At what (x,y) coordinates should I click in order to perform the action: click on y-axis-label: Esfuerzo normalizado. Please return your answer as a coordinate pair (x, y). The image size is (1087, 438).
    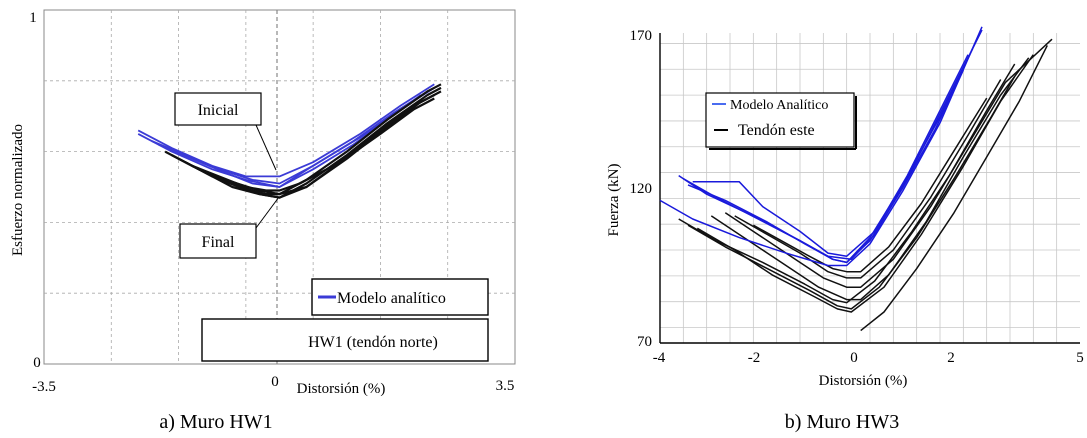
    Looking at the image, I should click on (18, 190).